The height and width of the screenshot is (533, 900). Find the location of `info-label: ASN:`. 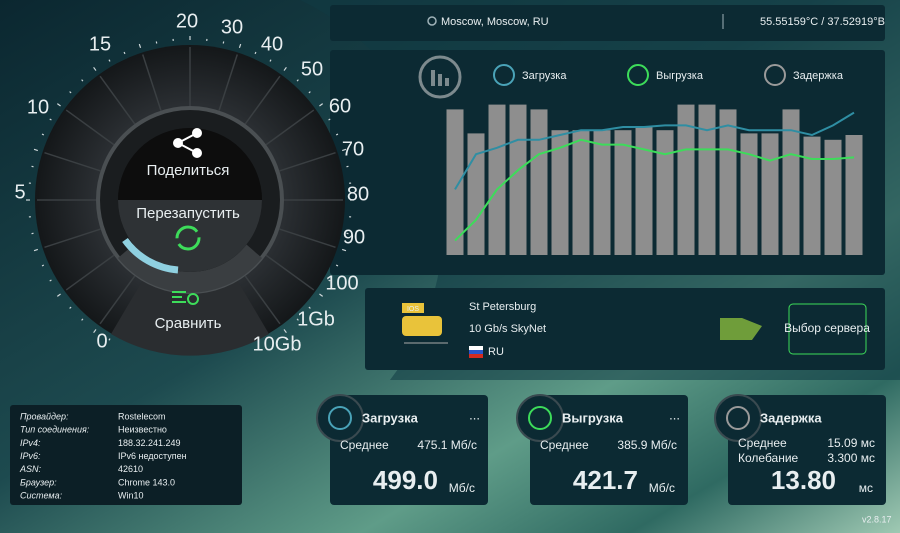

info-label: ASN: is located at coordinates (30, 469).